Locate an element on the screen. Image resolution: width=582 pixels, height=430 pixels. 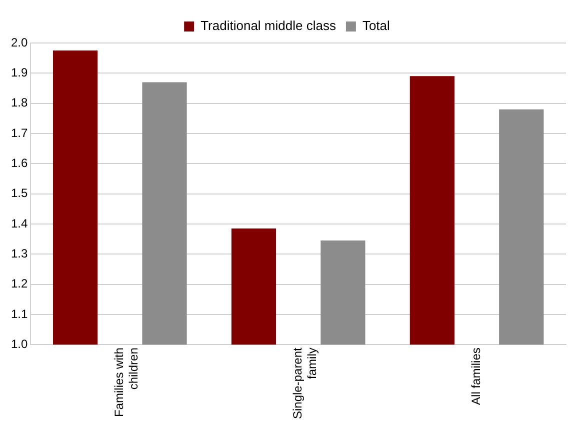
x-tick-label: All families is located at coordinates (476, 376).